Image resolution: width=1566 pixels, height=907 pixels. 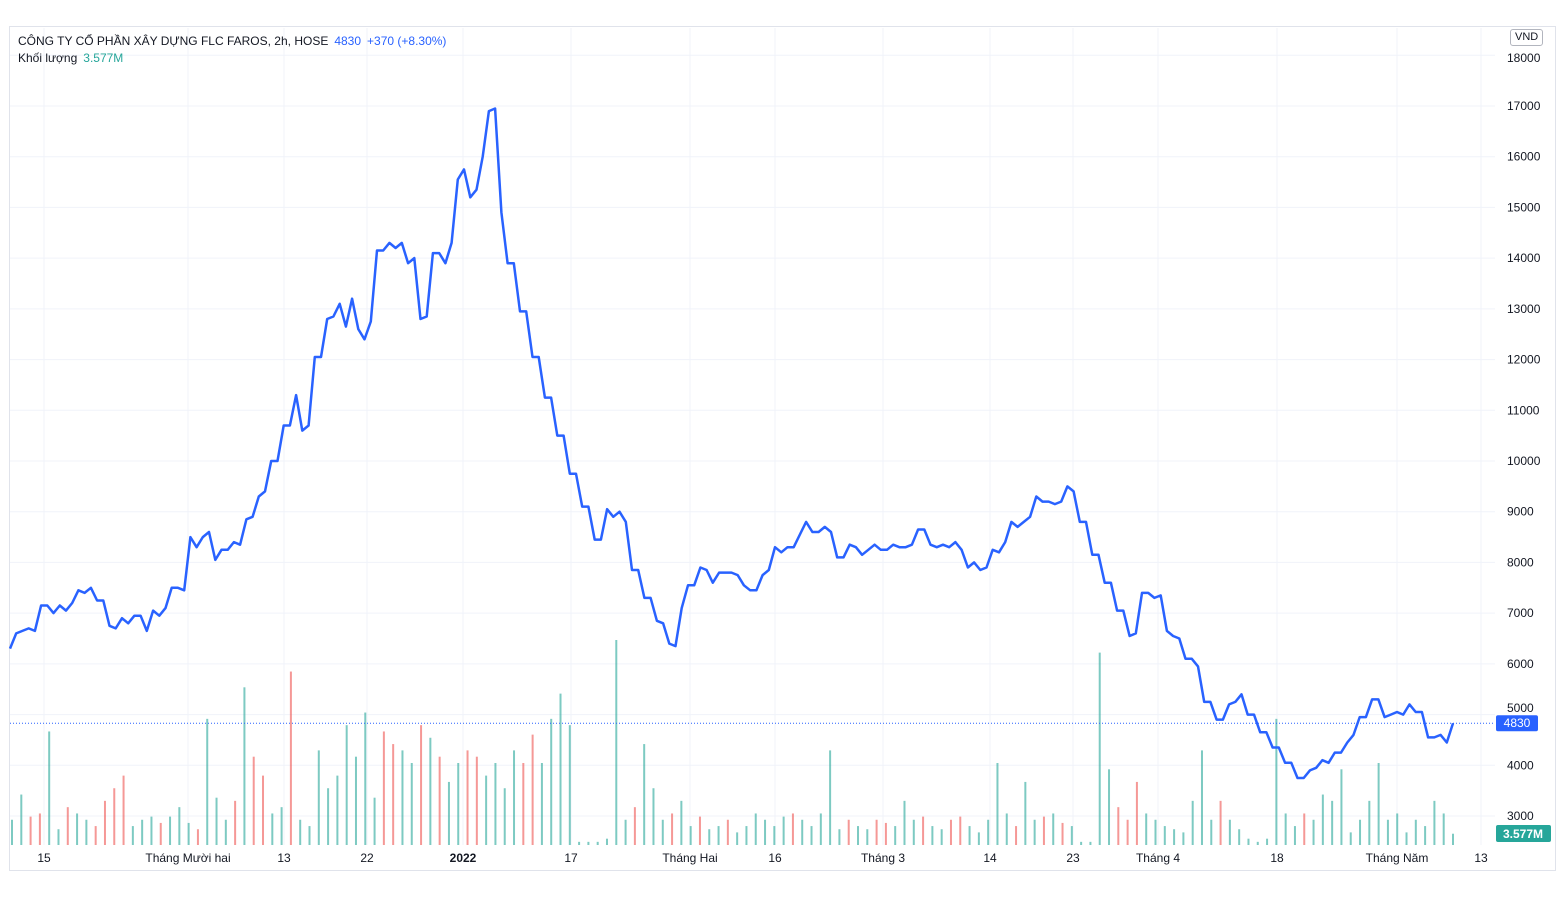 What do you see at coordinates (1524, 360) in the screenshot?
I see `y-tick-label: 12000` at bounding box center [1524, 360].